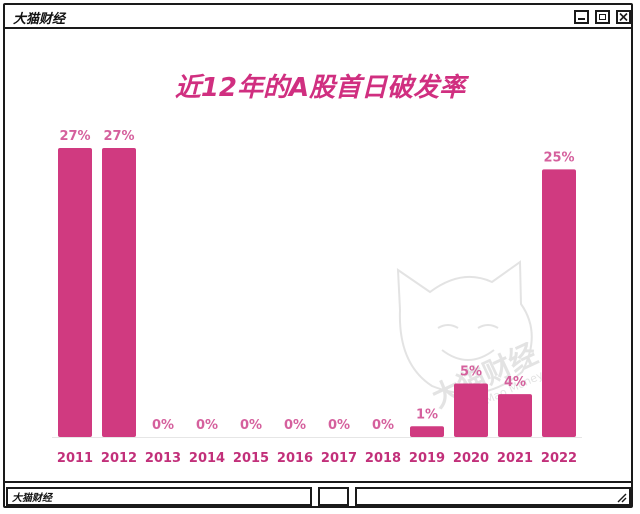  Describe the element at coordinates (602, 17) in the screenshot. I see `maximize-button` at that location.